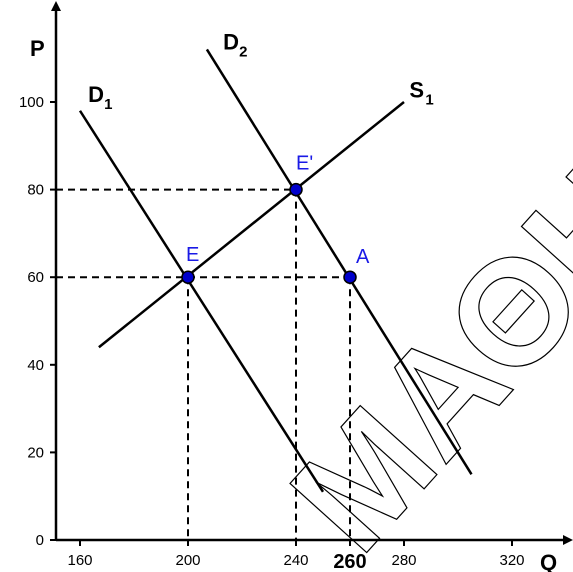 The width and height of the screenshot is (573, 572). Describe the element at coordinates (96, 94) in the screenshot. I see `curve-label-d1: D` at that location.